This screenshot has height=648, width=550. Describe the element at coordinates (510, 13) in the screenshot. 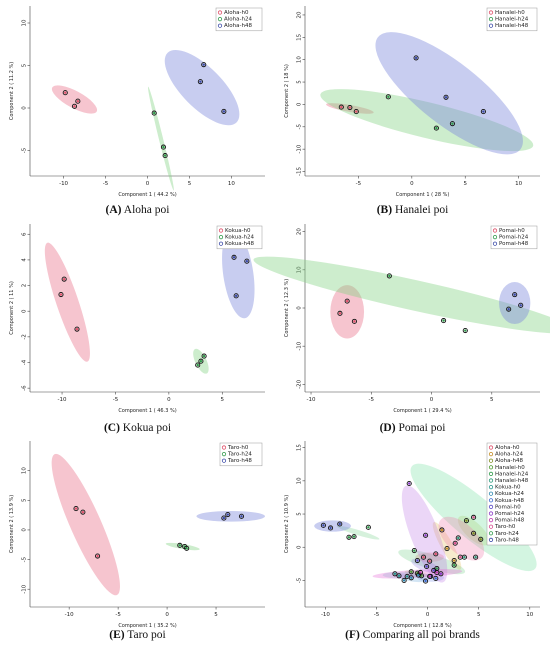

I see `legend-entry: Hanalei-h0` at that location.